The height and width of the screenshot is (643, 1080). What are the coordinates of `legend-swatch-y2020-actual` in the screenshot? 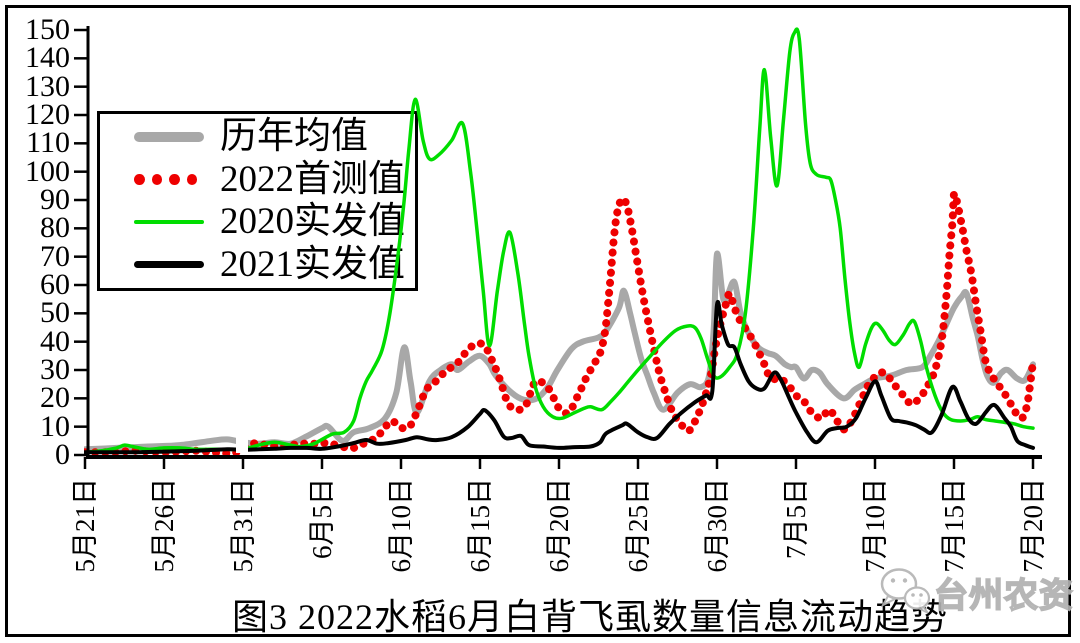 It's located at (169, 222).